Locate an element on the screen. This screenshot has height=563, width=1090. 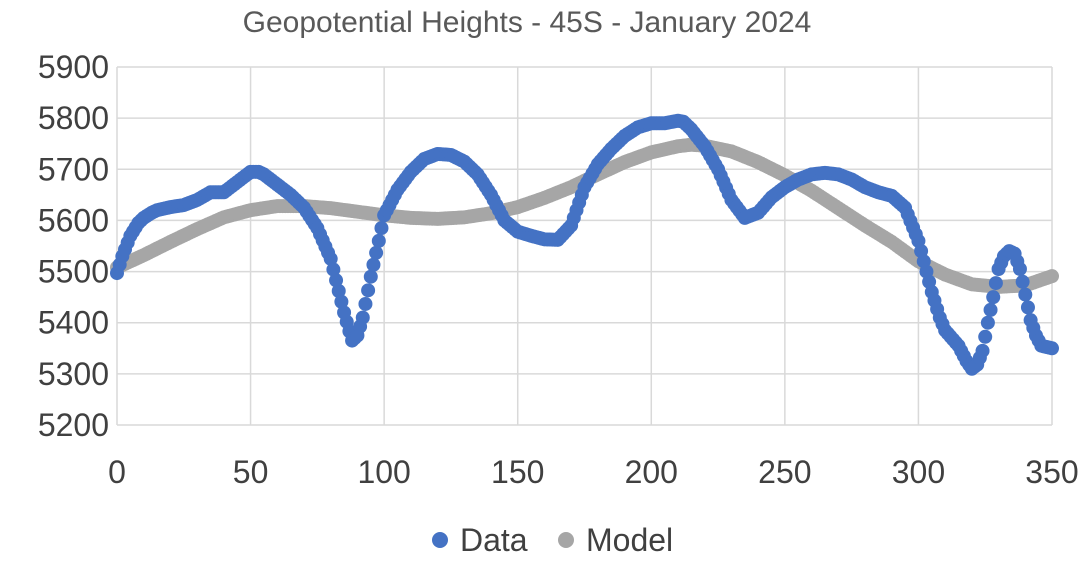
y-tick-label: 5500 is located at coordinates (73, 272).